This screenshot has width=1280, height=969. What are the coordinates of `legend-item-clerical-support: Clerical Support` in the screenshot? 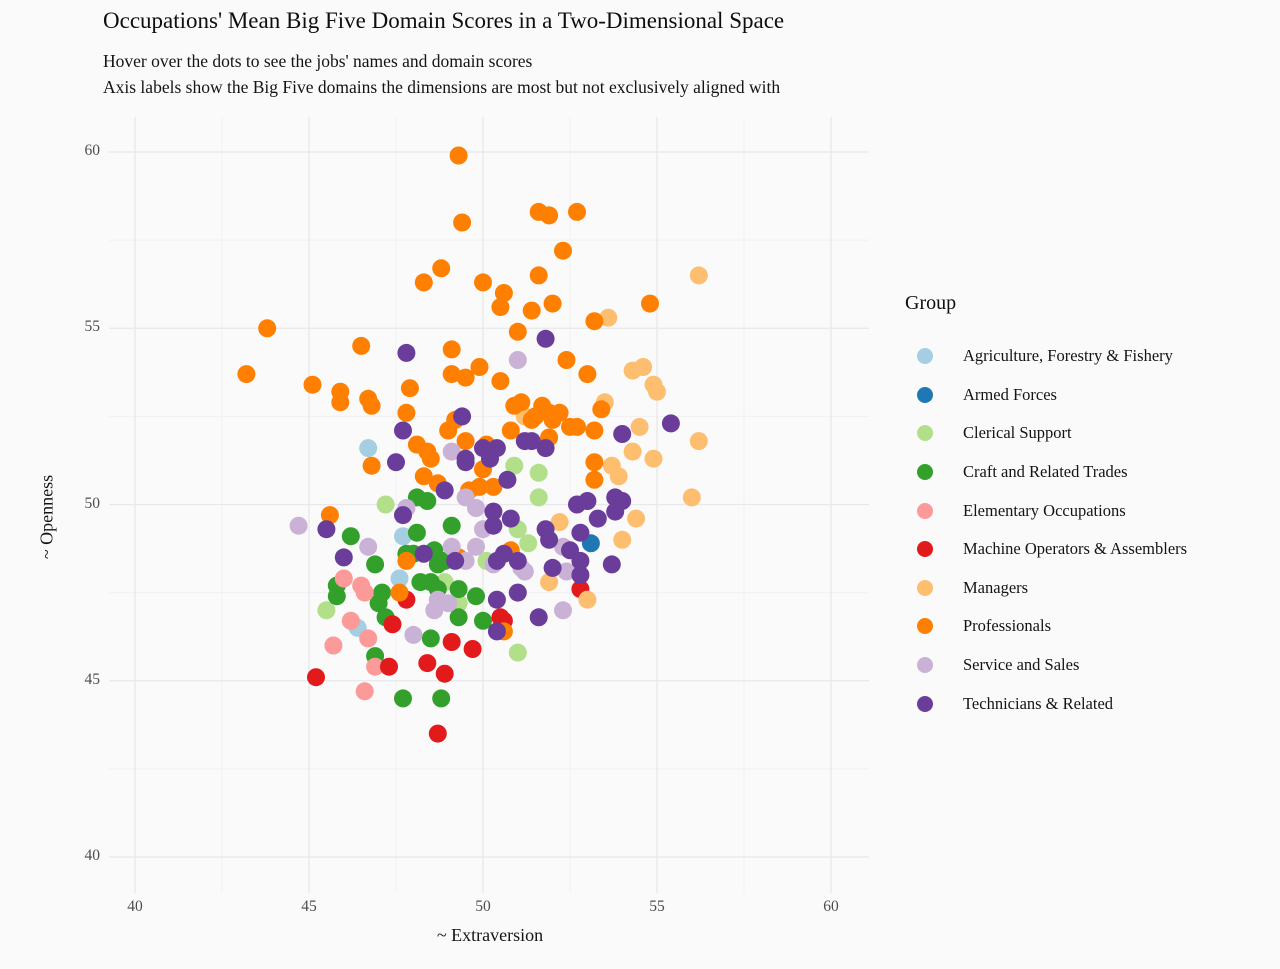 It's located at (1046, 433).